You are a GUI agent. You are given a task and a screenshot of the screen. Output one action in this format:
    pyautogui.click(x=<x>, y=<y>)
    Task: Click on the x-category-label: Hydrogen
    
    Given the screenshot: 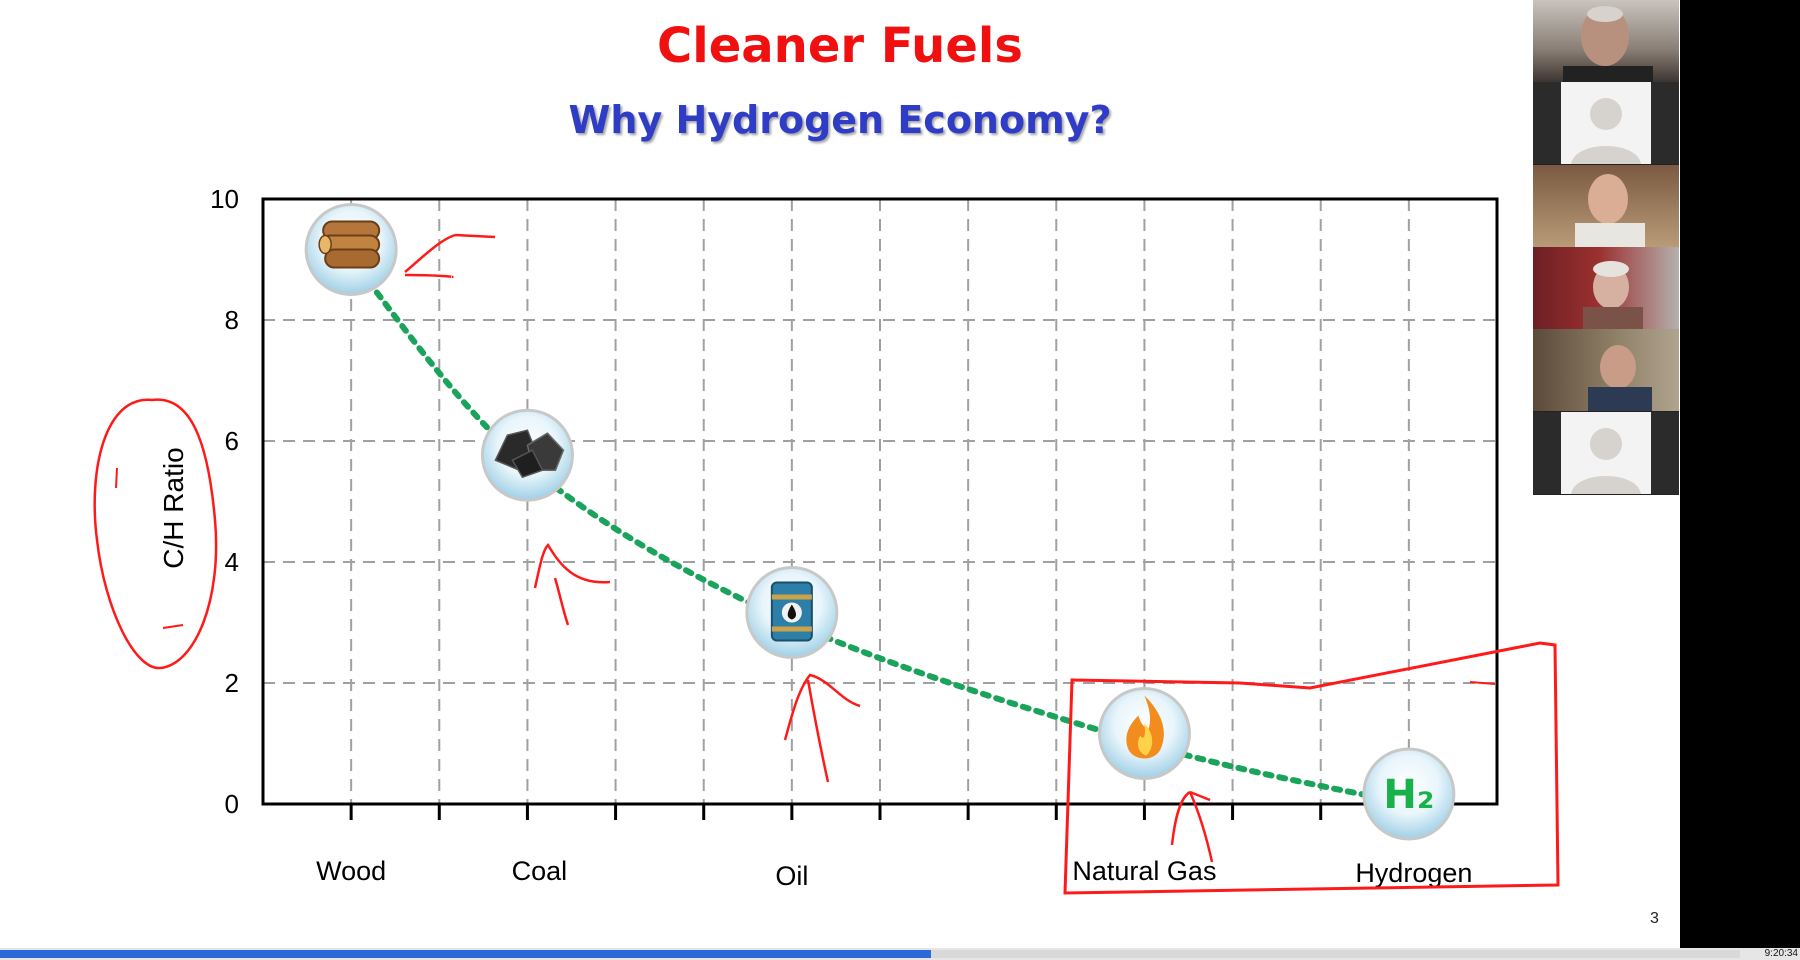 What is the action you would take?
    pyautogui.click(x=1413, y=873)
    